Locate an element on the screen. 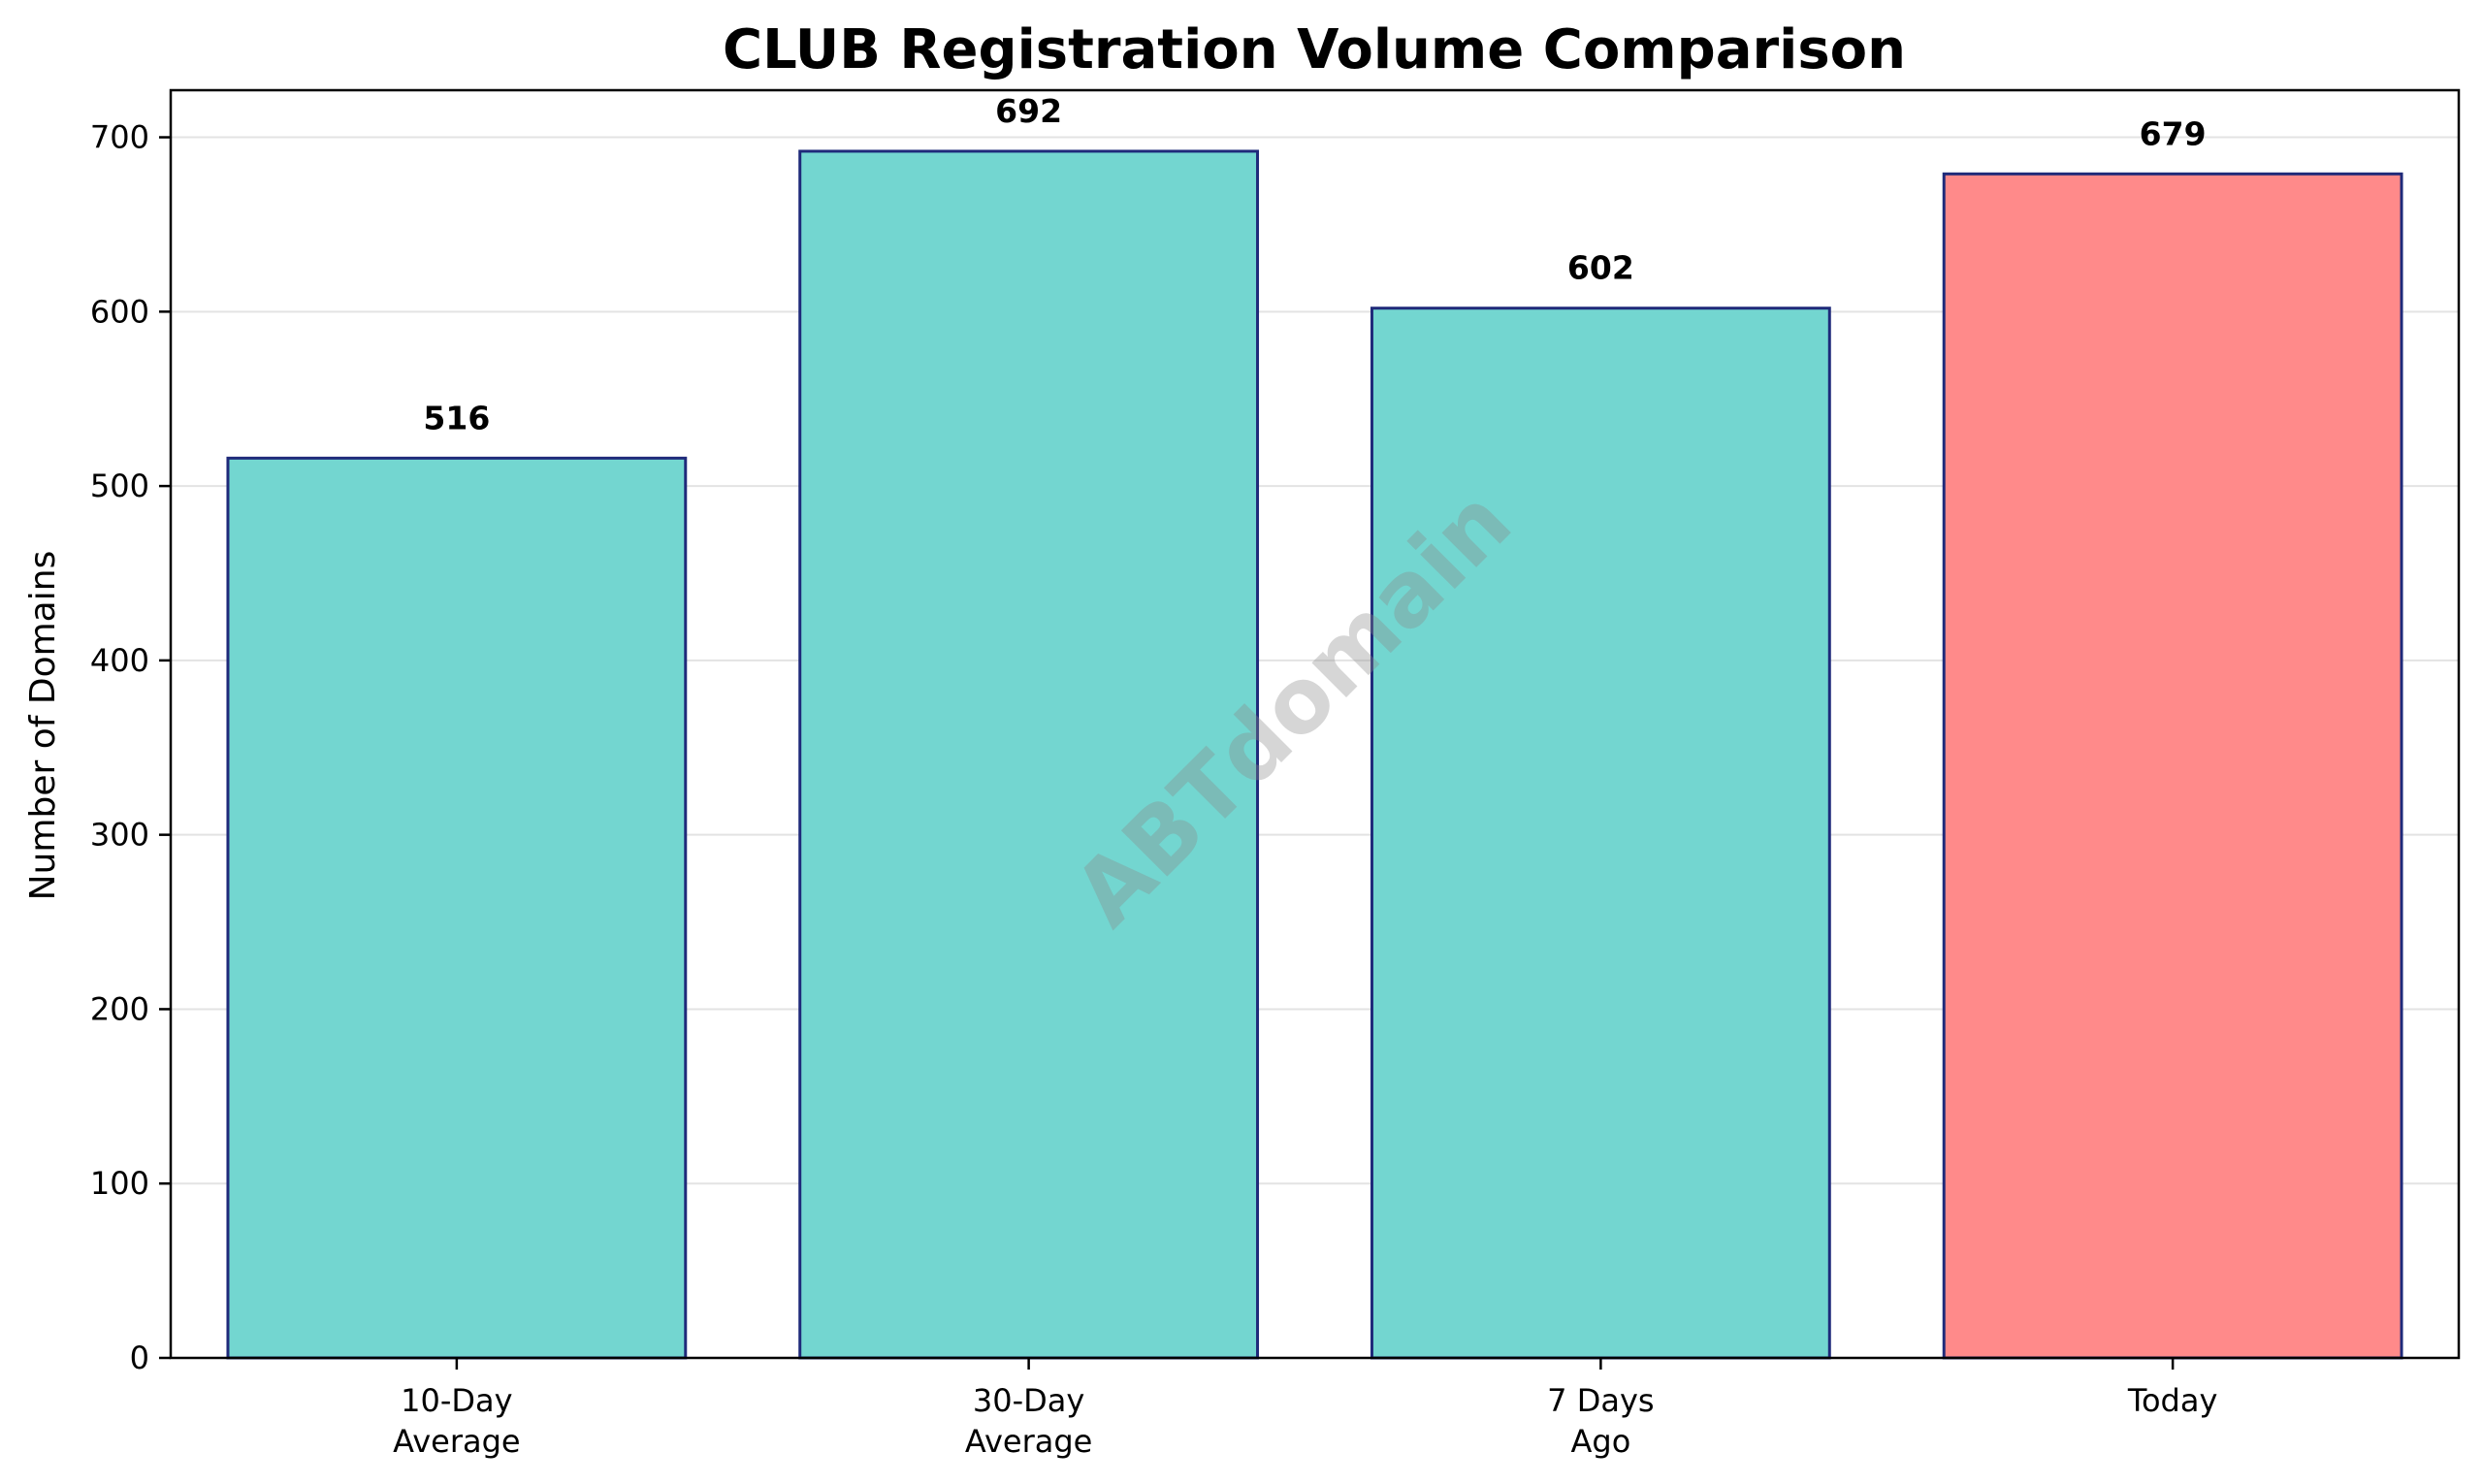 This screenshot has width=2483, height=1484. bar-value-label: 516 is located at coordinates (457, 417).